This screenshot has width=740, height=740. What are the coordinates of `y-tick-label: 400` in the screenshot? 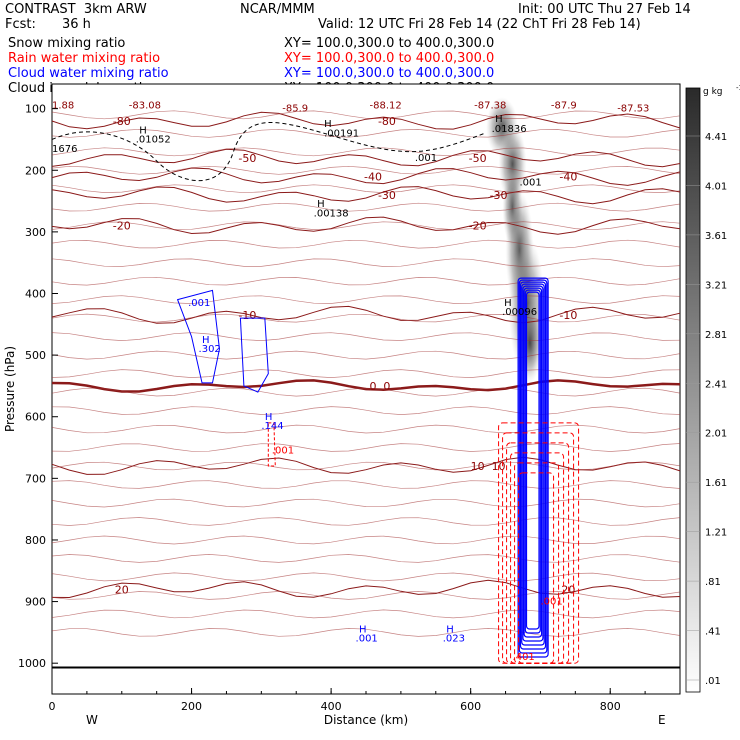 It's located at (35, 293).